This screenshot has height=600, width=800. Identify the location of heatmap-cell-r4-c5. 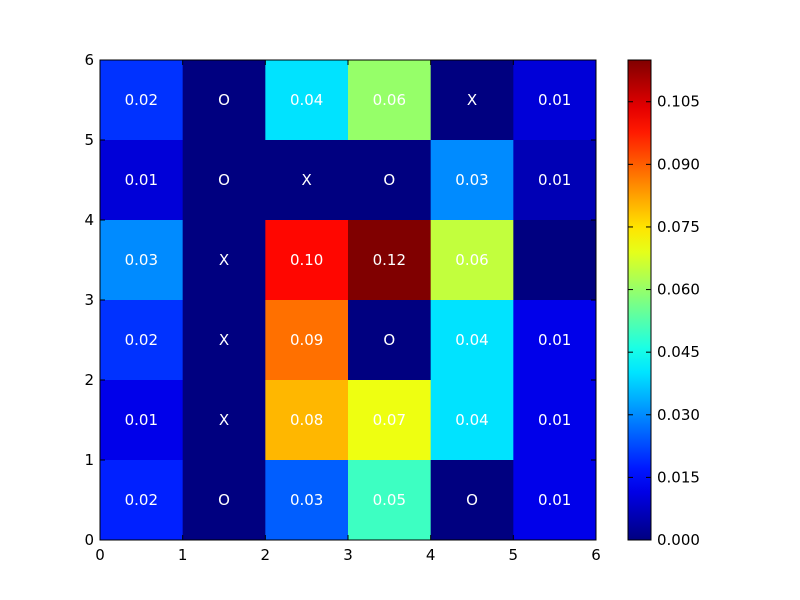
(555, 420).